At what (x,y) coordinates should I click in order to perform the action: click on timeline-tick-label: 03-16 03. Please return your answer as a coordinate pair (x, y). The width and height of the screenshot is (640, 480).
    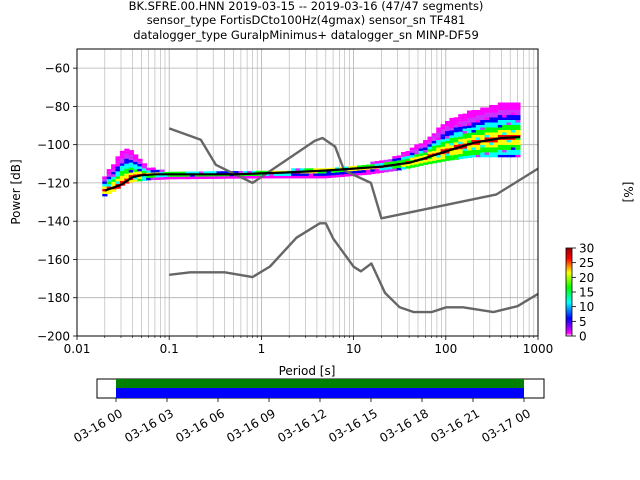
    Looking at the image, I should click on (149, 425).